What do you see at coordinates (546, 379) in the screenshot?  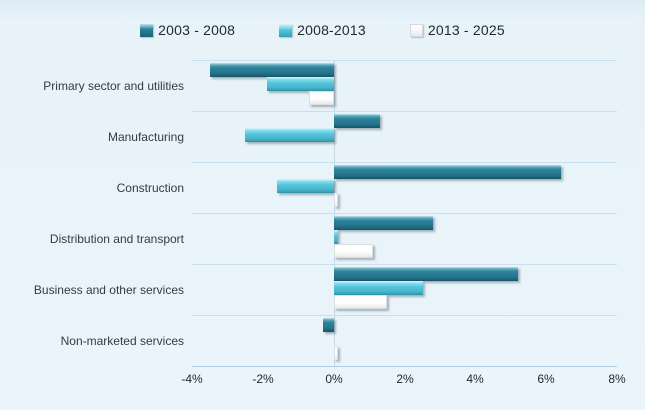 I see `x-tick-label: 6%` at bounding box center [546, 379].